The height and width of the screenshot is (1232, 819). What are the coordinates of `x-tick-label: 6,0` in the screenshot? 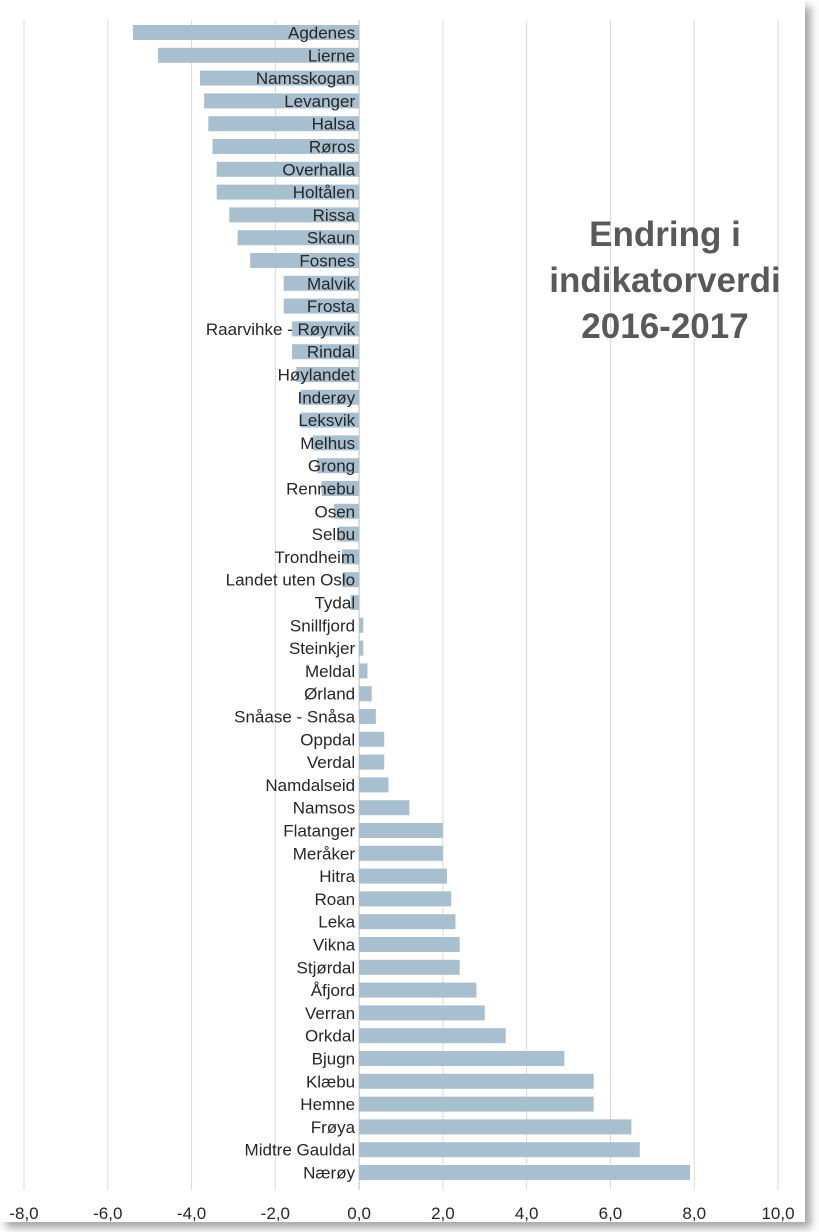 It's located at (611, 1213).